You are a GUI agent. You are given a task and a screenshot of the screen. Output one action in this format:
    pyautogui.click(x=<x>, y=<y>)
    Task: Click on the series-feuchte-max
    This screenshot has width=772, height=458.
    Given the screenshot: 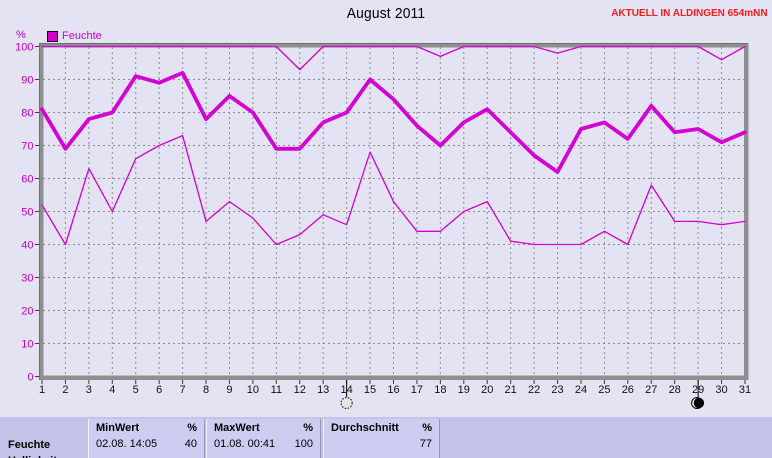 What is the action you would take?
    pyautogui.click(x=393, y=58)
    